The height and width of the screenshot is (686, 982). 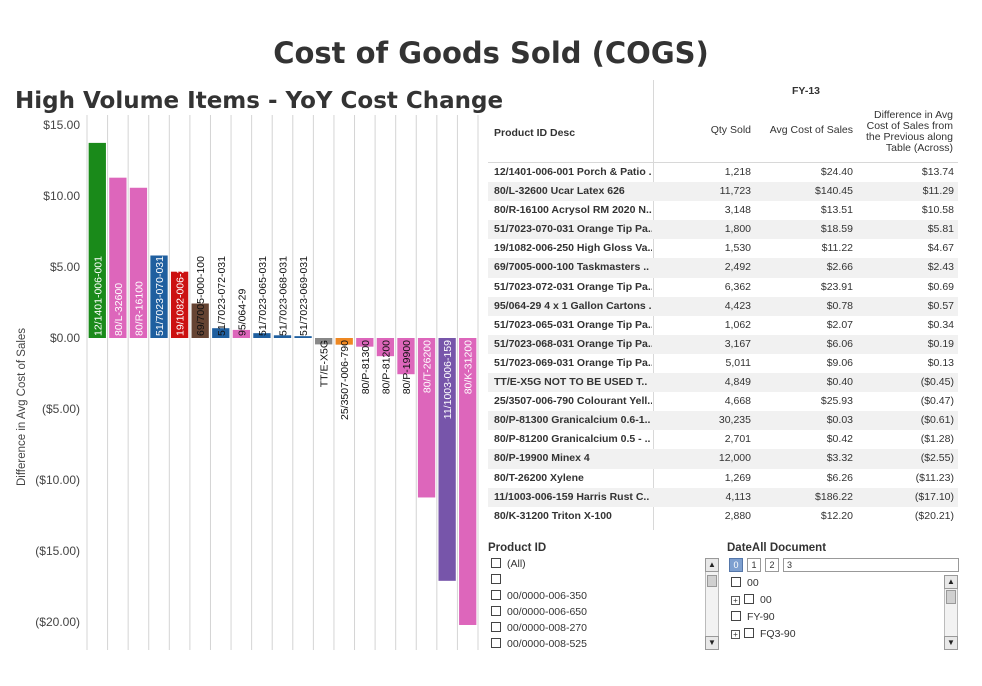 I want to click on bar-label: 80/P-19900, so click(x=407, y=367).